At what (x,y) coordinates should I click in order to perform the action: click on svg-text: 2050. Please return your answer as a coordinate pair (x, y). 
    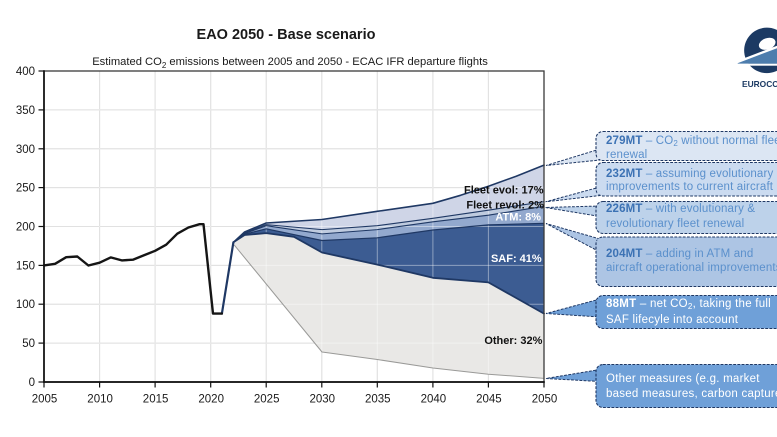
    Looking at the image, I should click on (545, 400).